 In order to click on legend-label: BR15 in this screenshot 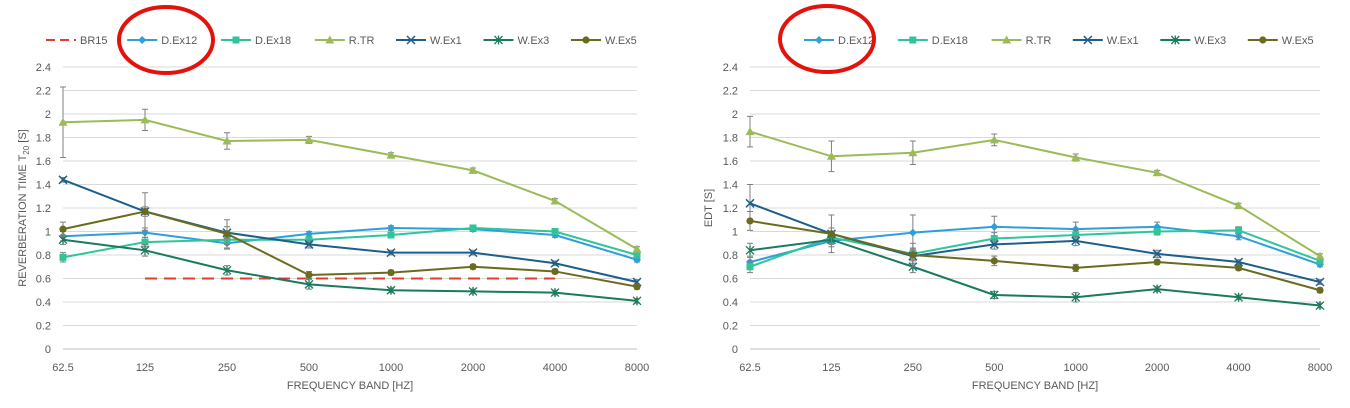, I will do `click(94, 41)`.